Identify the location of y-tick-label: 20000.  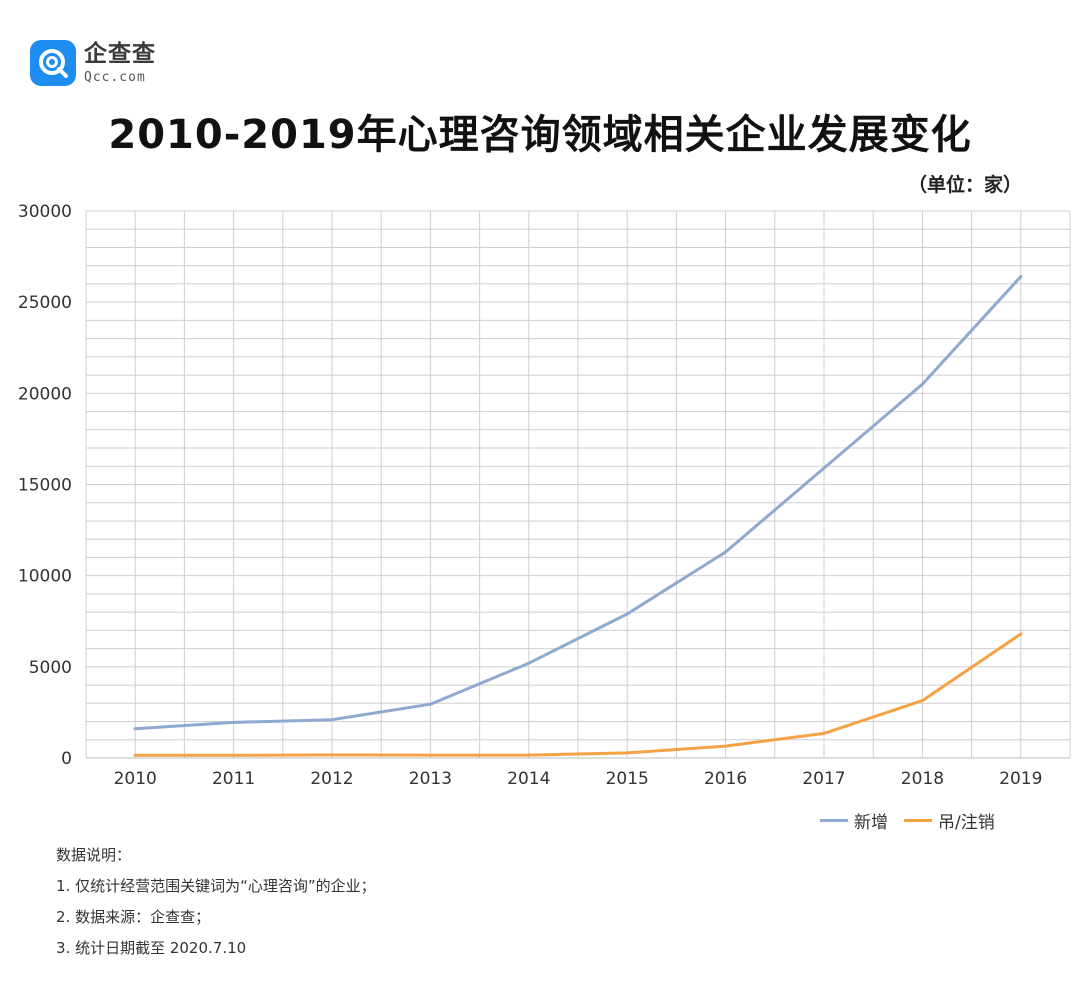
(45, 394).